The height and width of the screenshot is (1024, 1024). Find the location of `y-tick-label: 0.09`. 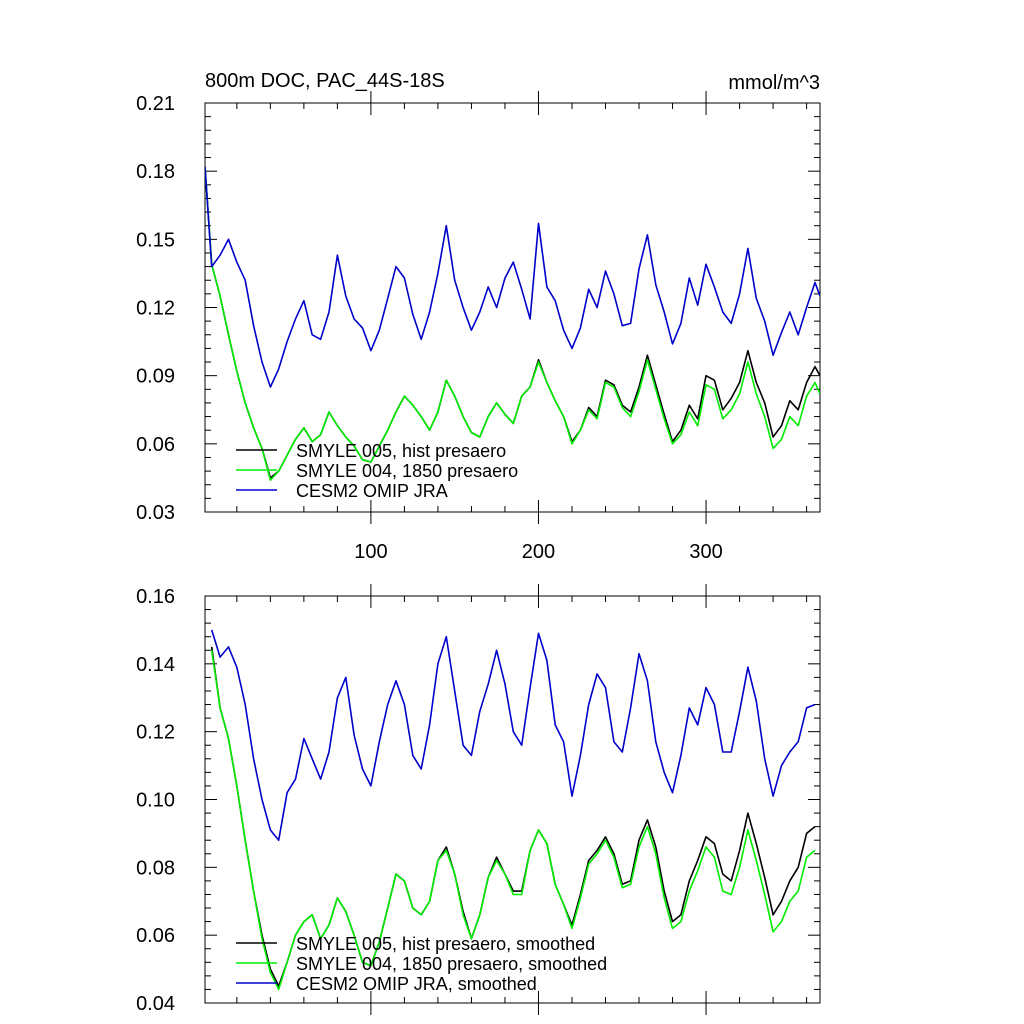

y-tick-label: 0.09 is located at coordinates (155, 377).